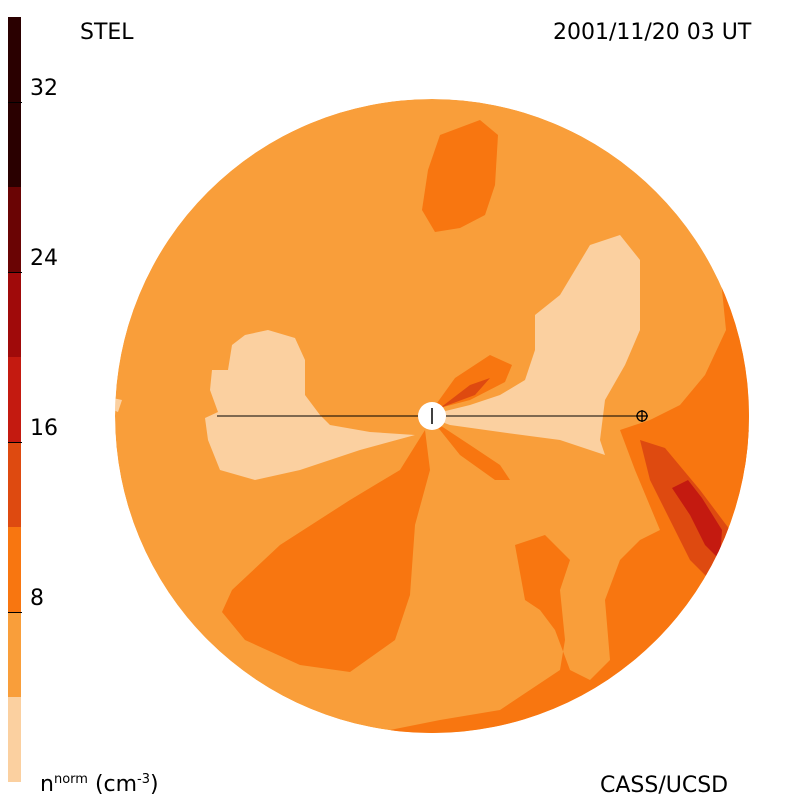  I want to click on colorbar-tick-label: 8, so click(37, 598).